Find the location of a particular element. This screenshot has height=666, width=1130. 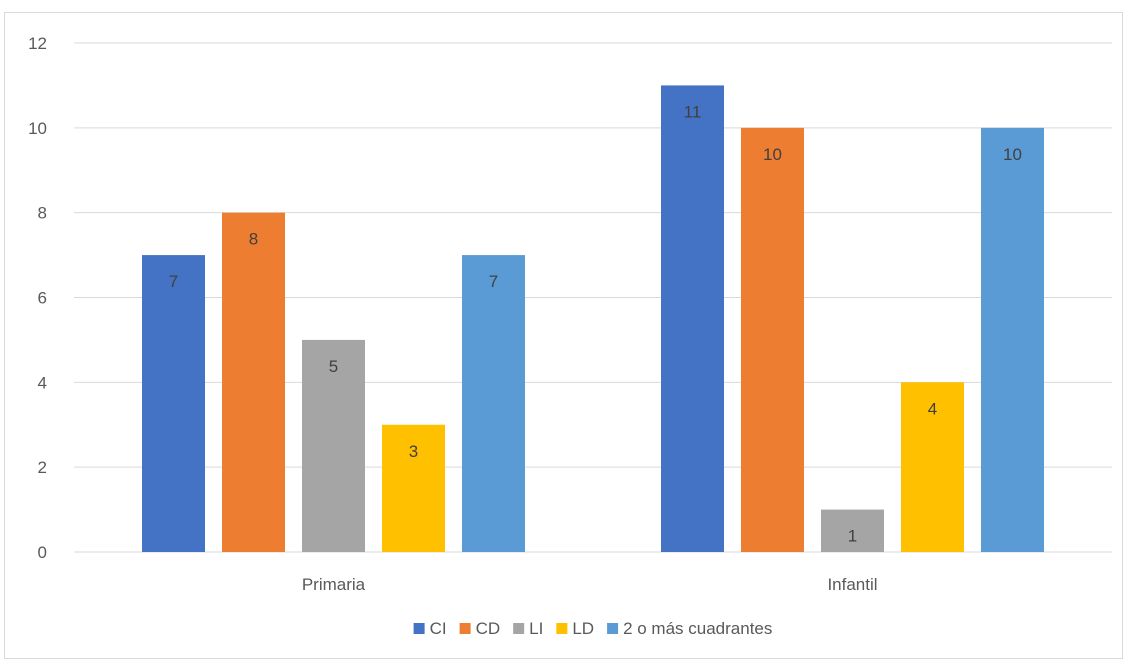

x-axis-category-labels: Primaria Infantil is located at coordinates (590, 584).